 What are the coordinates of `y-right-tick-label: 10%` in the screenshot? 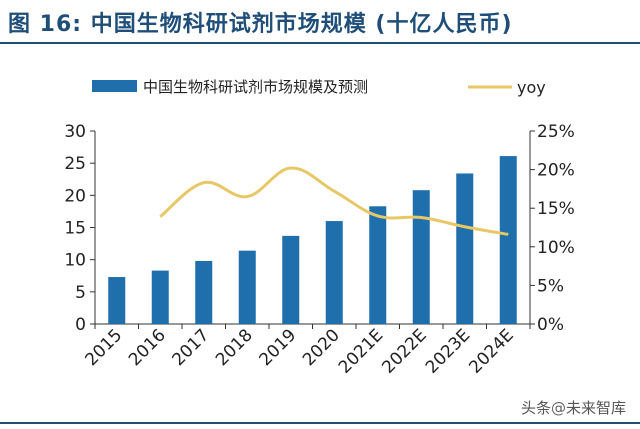 It's located at (556, 248).